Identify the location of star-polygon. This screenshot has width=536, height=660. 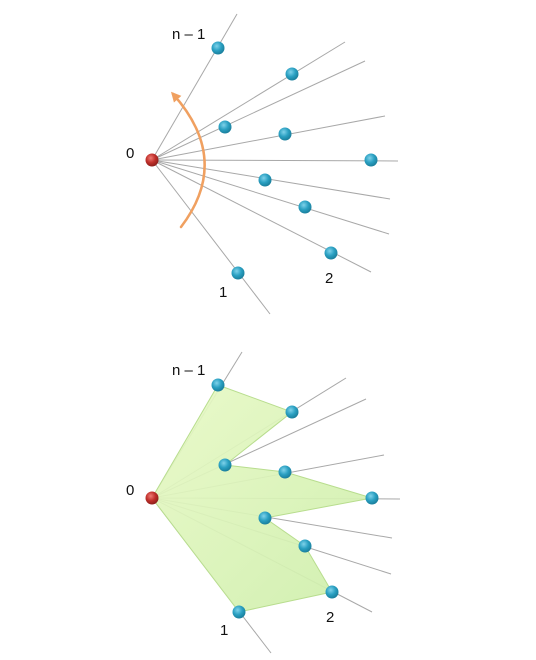
(262, 498).